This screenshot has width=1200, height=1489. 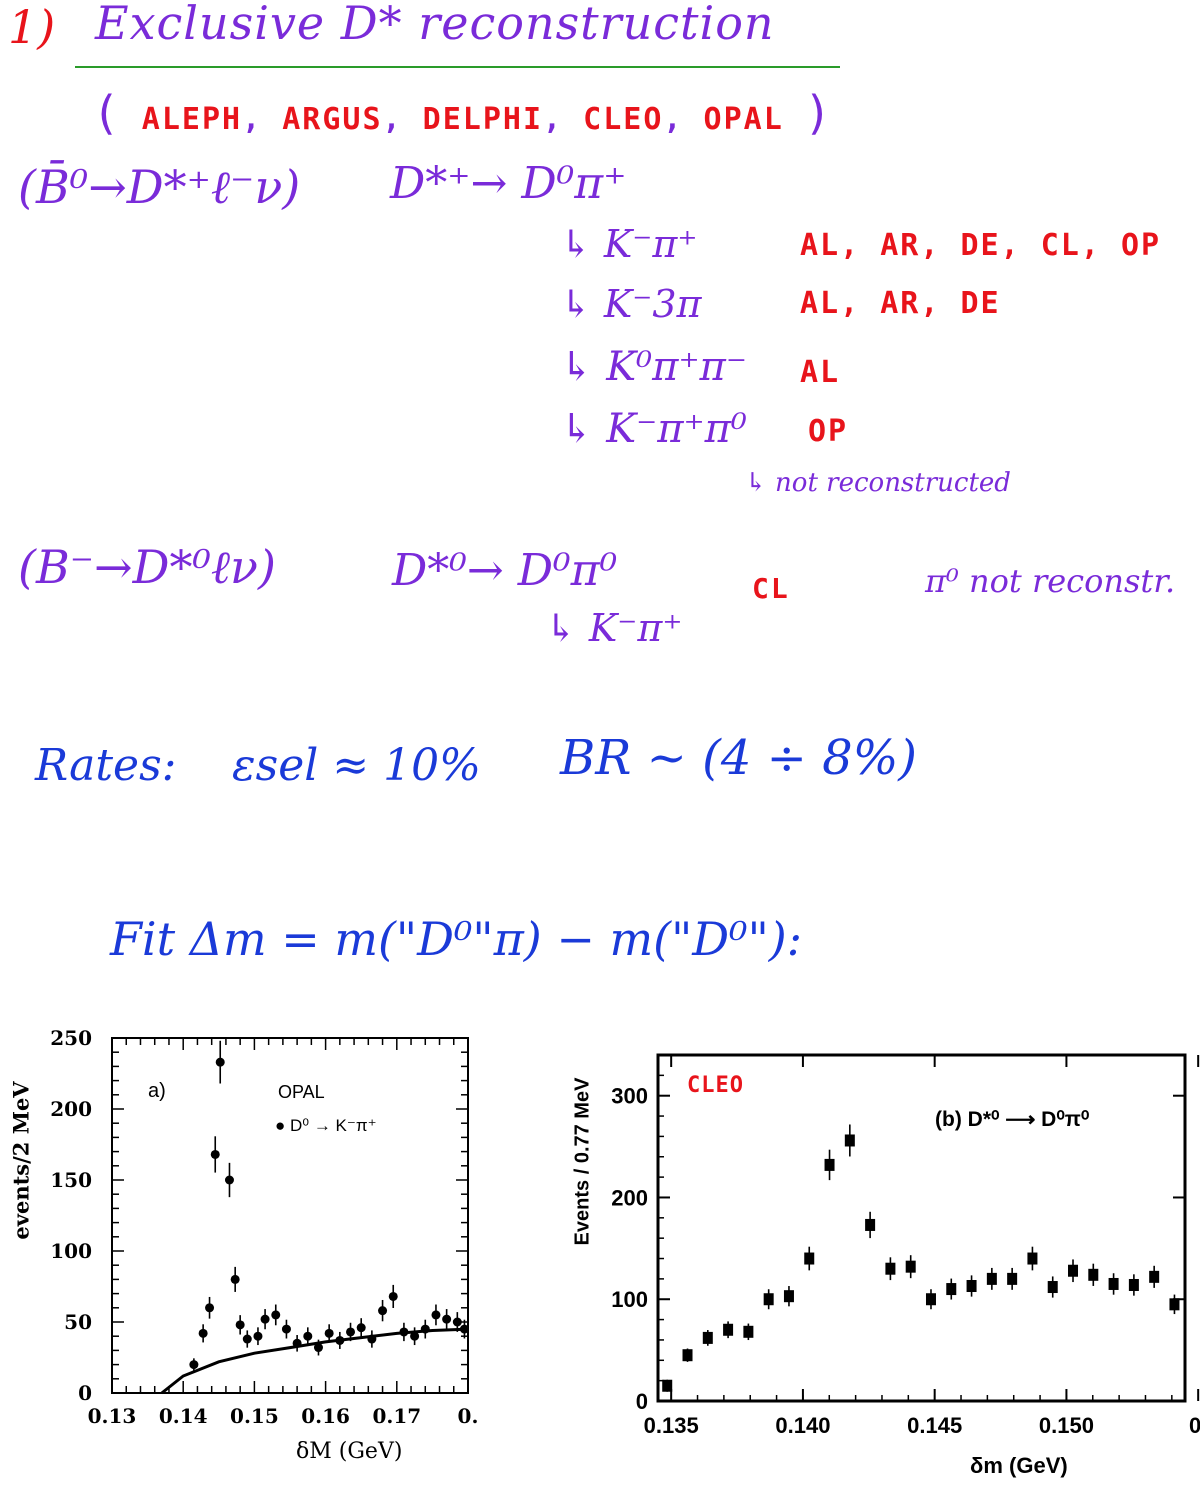 I want to click on opal-legend: ● D⁰ → K⁻π⁺, so click(x=326, y=1126).